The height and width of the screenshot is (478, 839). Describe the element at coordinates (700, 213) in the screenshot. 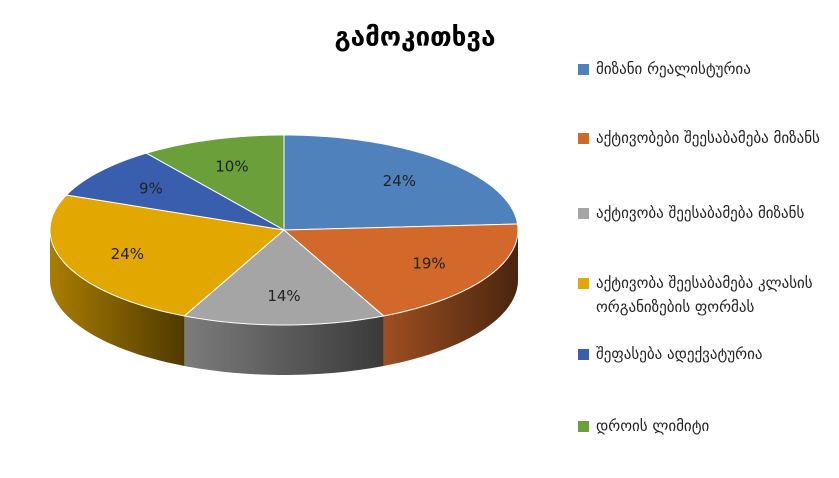

I see `legend-label: აქტივობა შეესაბამება მიზანს` at that location.